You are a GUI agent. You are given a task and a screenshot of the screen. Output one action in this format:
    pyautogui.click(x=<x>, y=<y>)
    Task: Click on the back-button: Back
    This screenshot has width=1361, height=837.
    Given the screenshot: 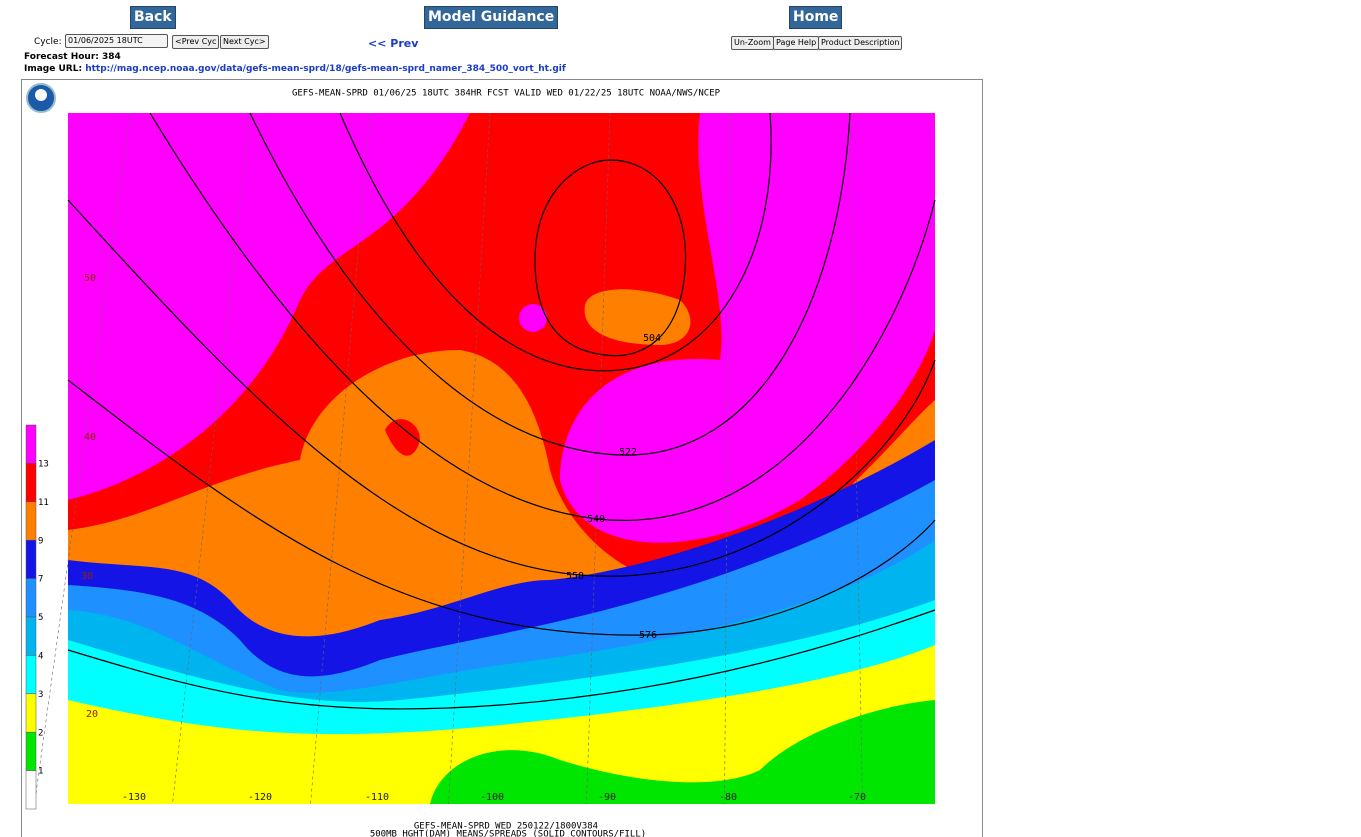 What is the action you would take?
    pyautogui.click(x=153, y=17)
    